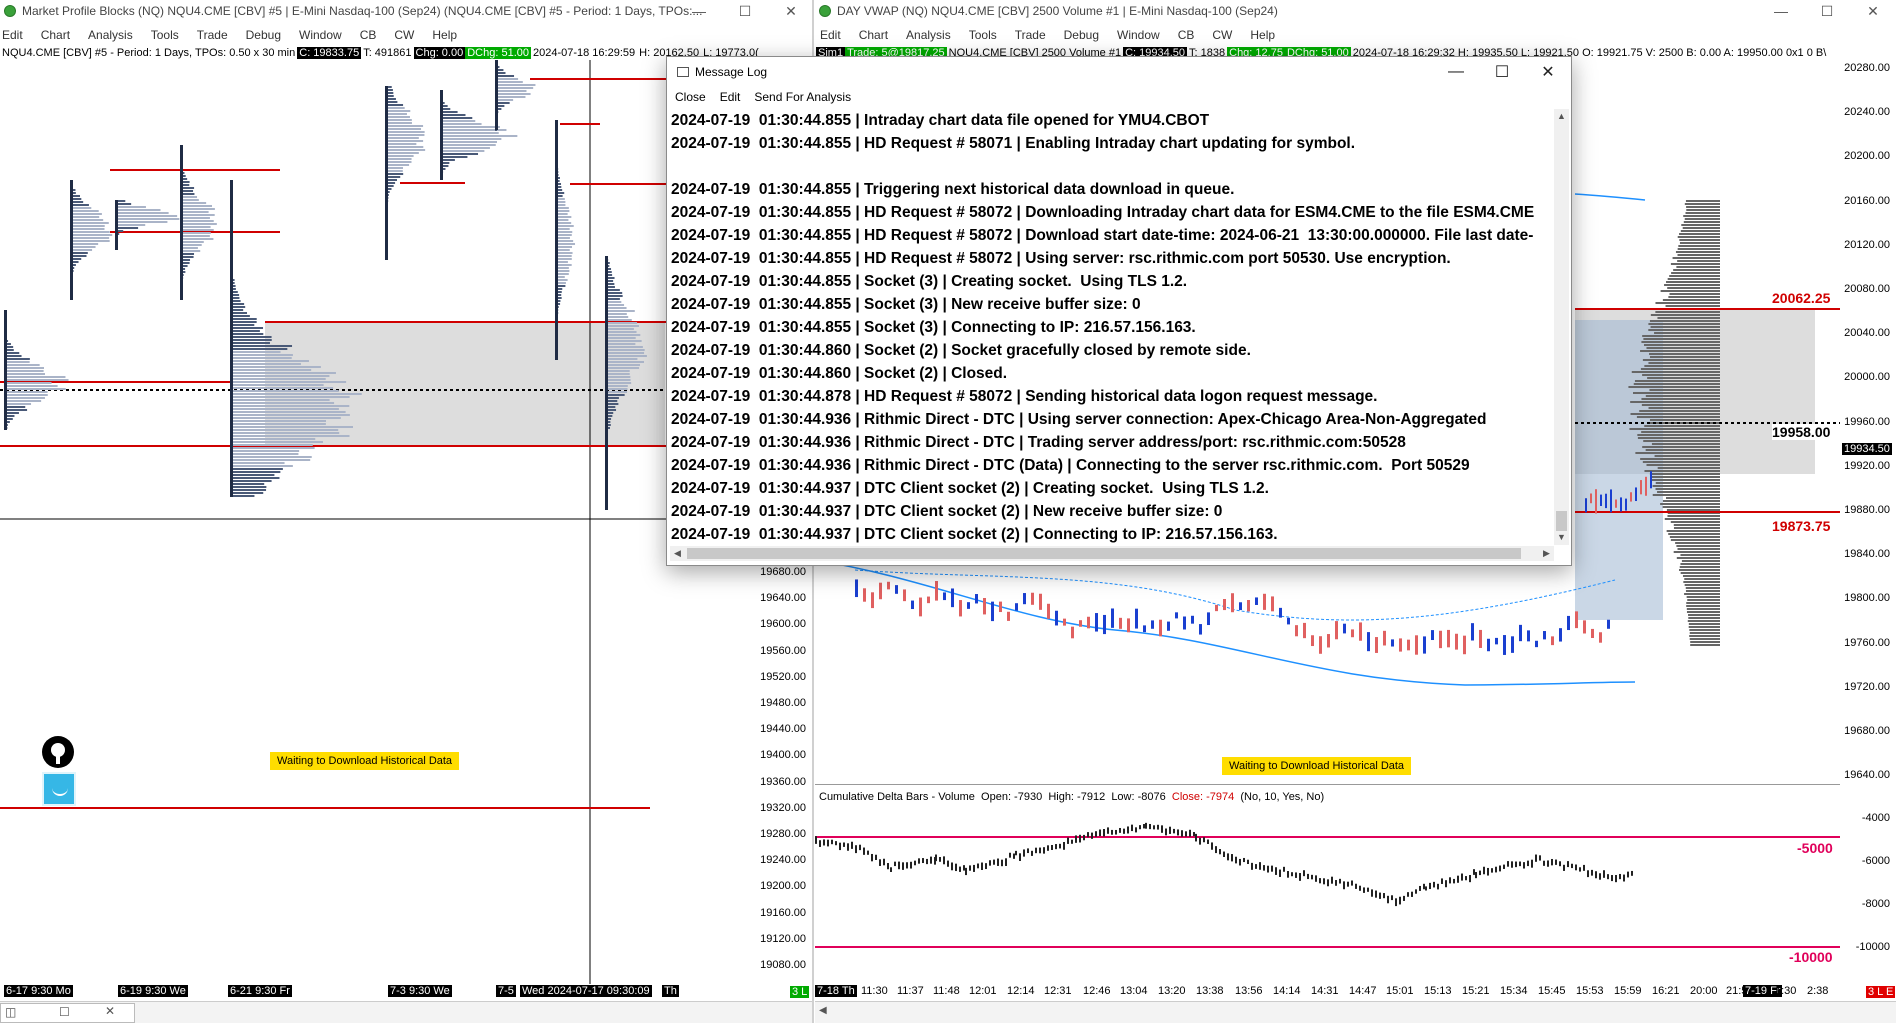 The image size is (1896, 1023). I want to click on left-menu-analysis: Analysis, so click(110, 35).